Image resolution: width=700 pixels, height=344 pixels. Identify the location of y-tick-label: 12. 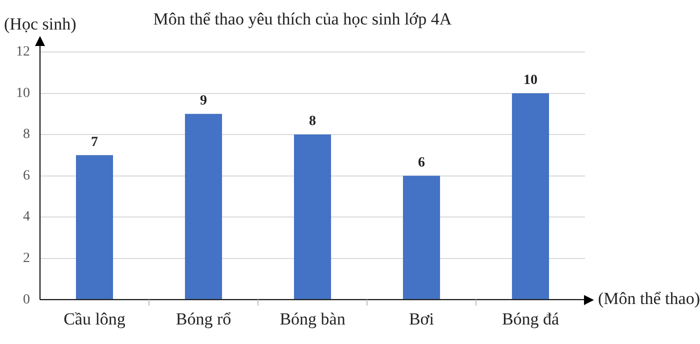
(23, 52).